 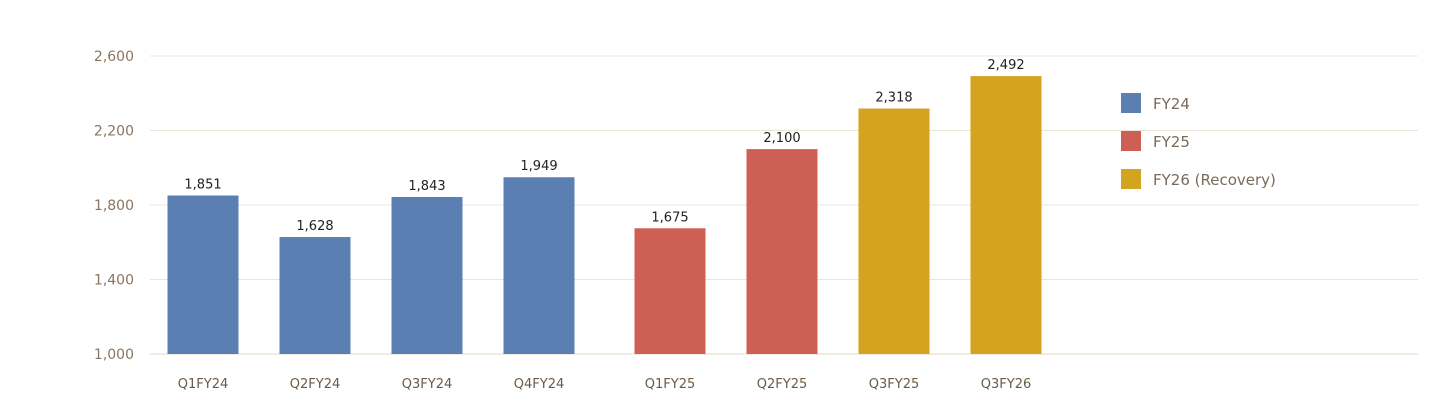 What do you see at coordinates (781, 138) in the screenshot?
I see `data-label: 2,100` at bounding box center [781, 138].